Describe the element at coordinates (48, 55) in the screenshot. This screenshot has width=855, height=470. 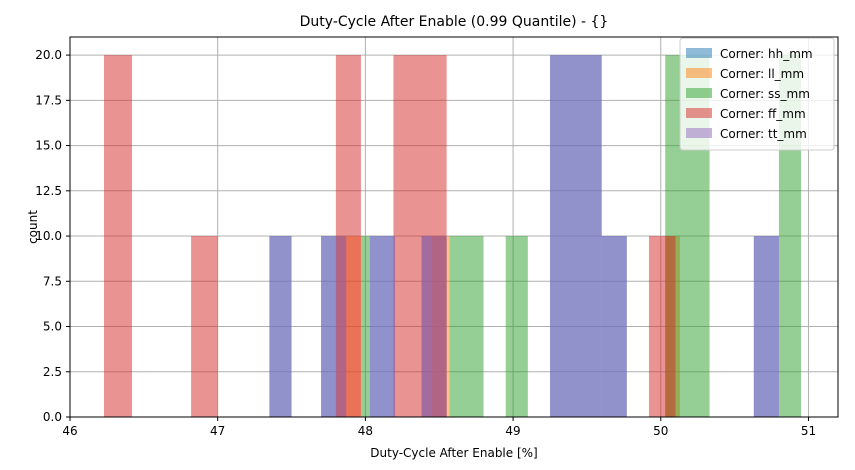
I see `y-tick-label: 20.0` at that location.